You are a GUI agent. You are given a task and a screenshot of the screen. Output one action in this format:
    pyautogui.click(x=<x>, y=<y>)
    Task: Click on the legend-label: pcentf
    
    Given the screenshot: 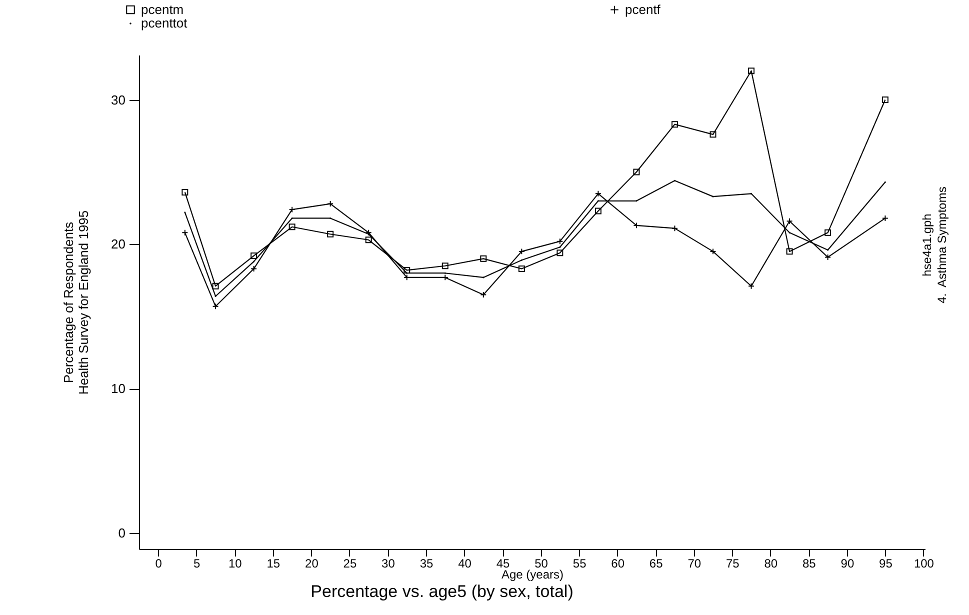 What is the action you would take?
    pyautogui.click(x=643, y=9)
    